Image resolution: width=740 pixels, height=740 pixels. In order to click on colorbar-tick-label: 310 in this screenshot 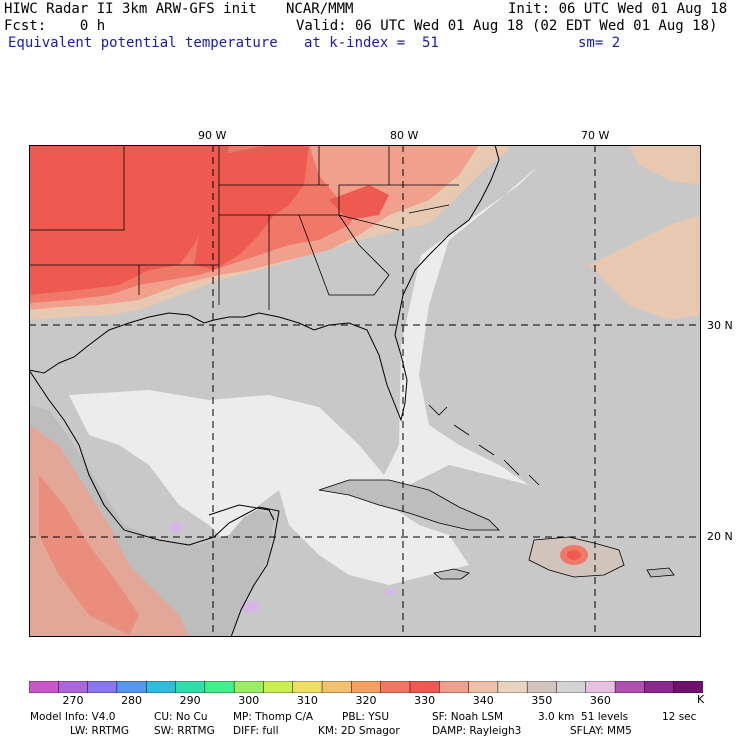, I will do `click(307, 700)`.